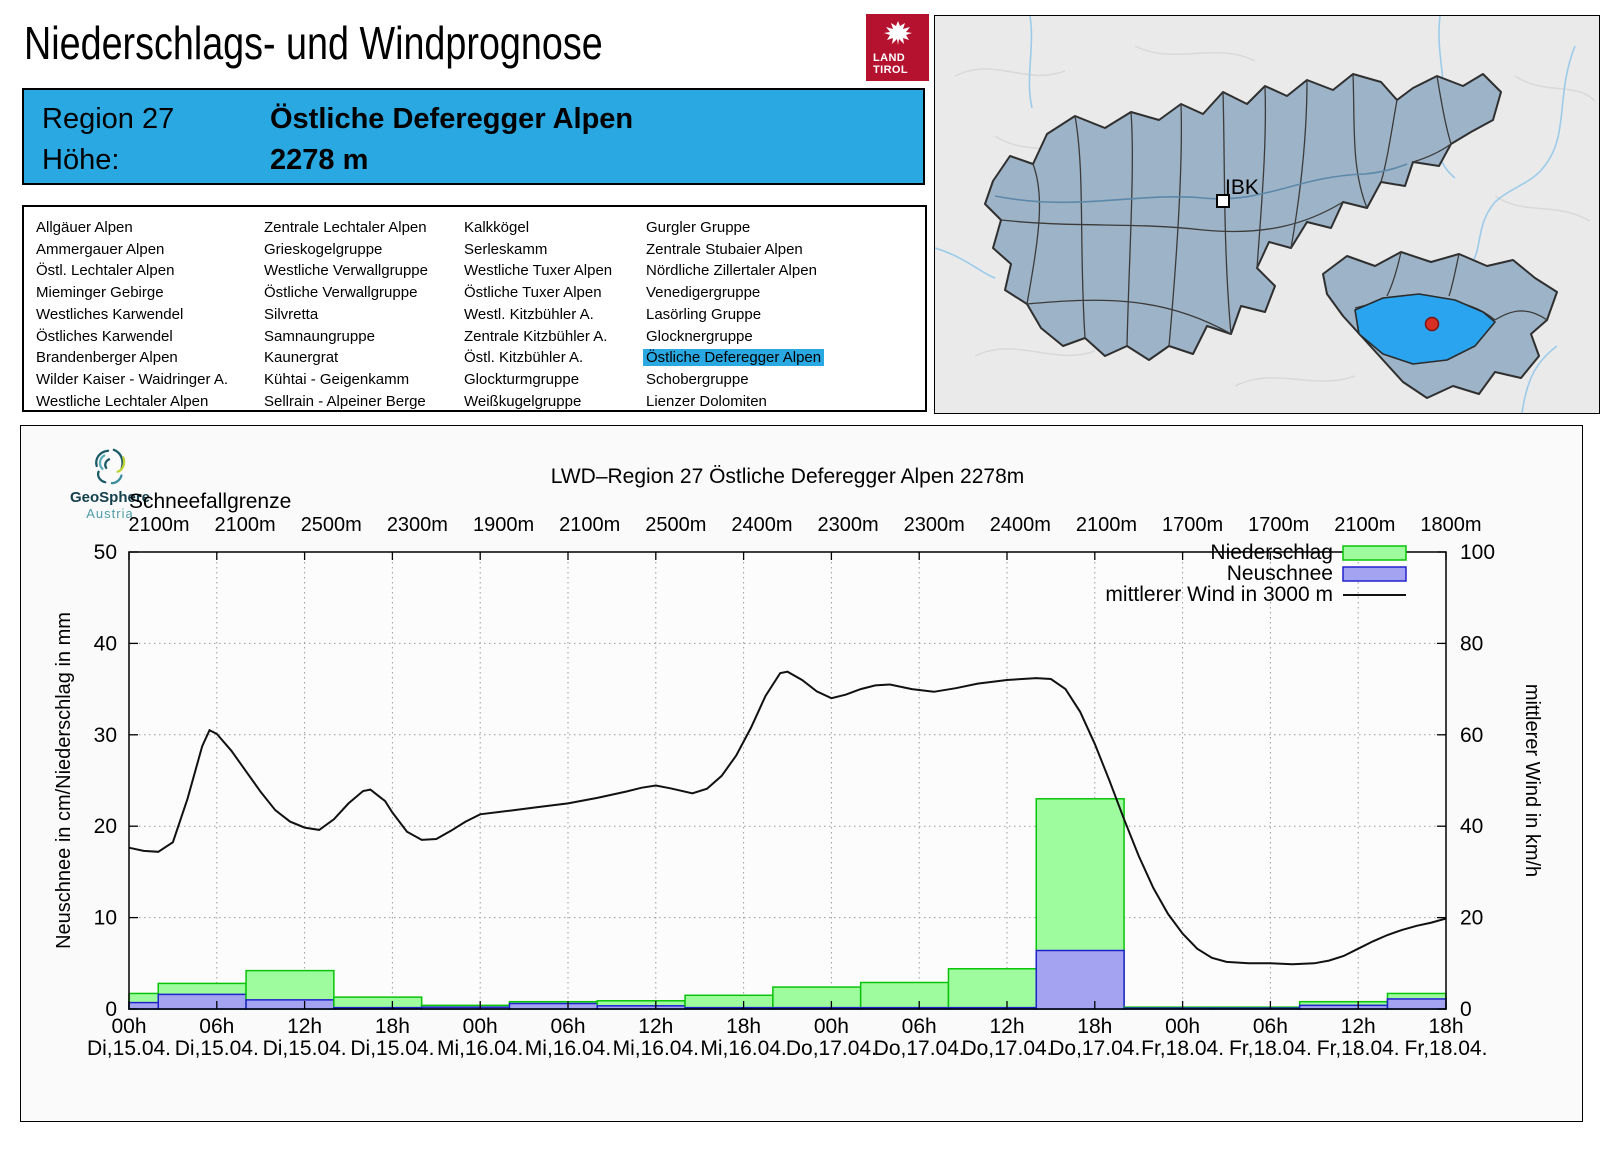 Image resolution: width=1600 pixels, height=1153 pixels. What do you see at coordinates (110, 466) in the screenshot?
I see `geosphere-swirl-icon` at bounding box center [110, 466].